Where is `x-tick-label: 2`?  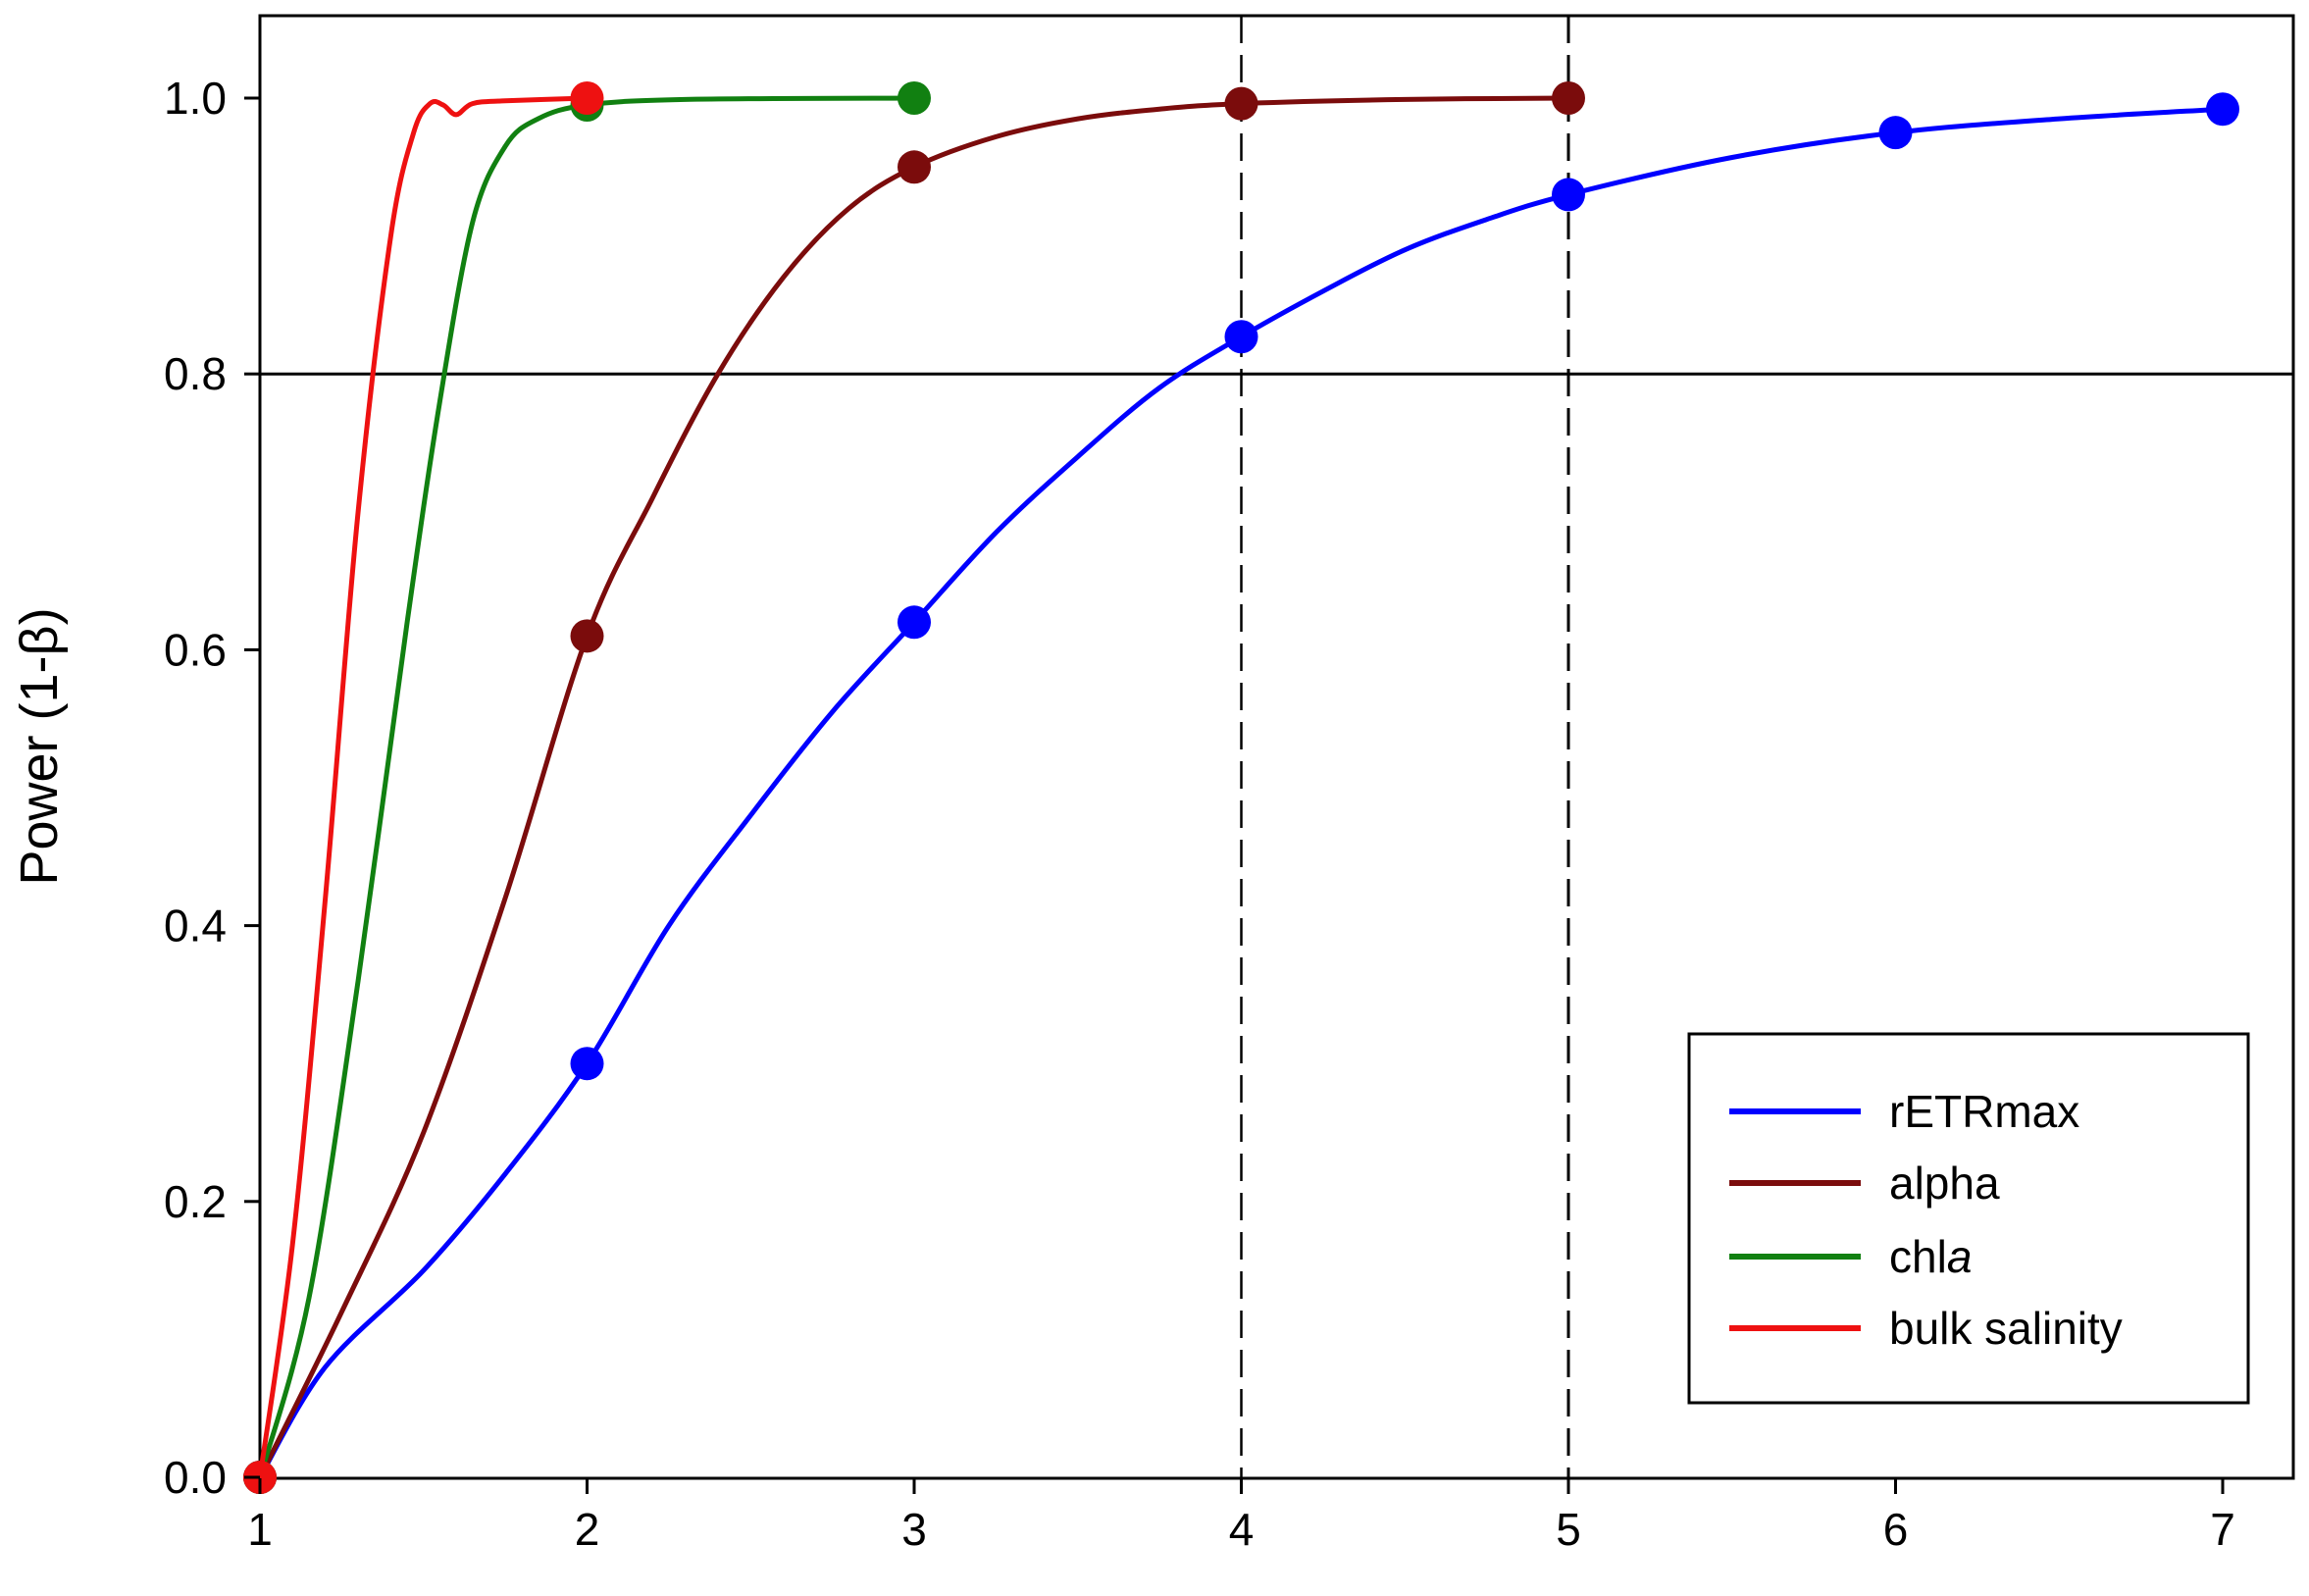
x-tick-label: 2 is located at coordinates (587, 1529).